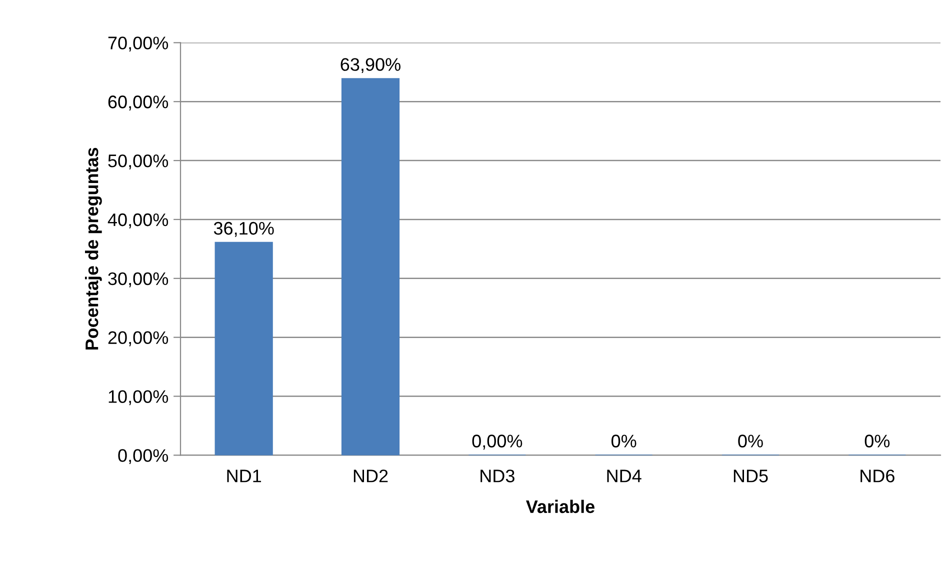 The width and height of the screenshot is (950, 569). What do you see at coordinates (244, 476) in the screenshot?
I see `x-tick-label: ND1` at bounding box center [244, 476].